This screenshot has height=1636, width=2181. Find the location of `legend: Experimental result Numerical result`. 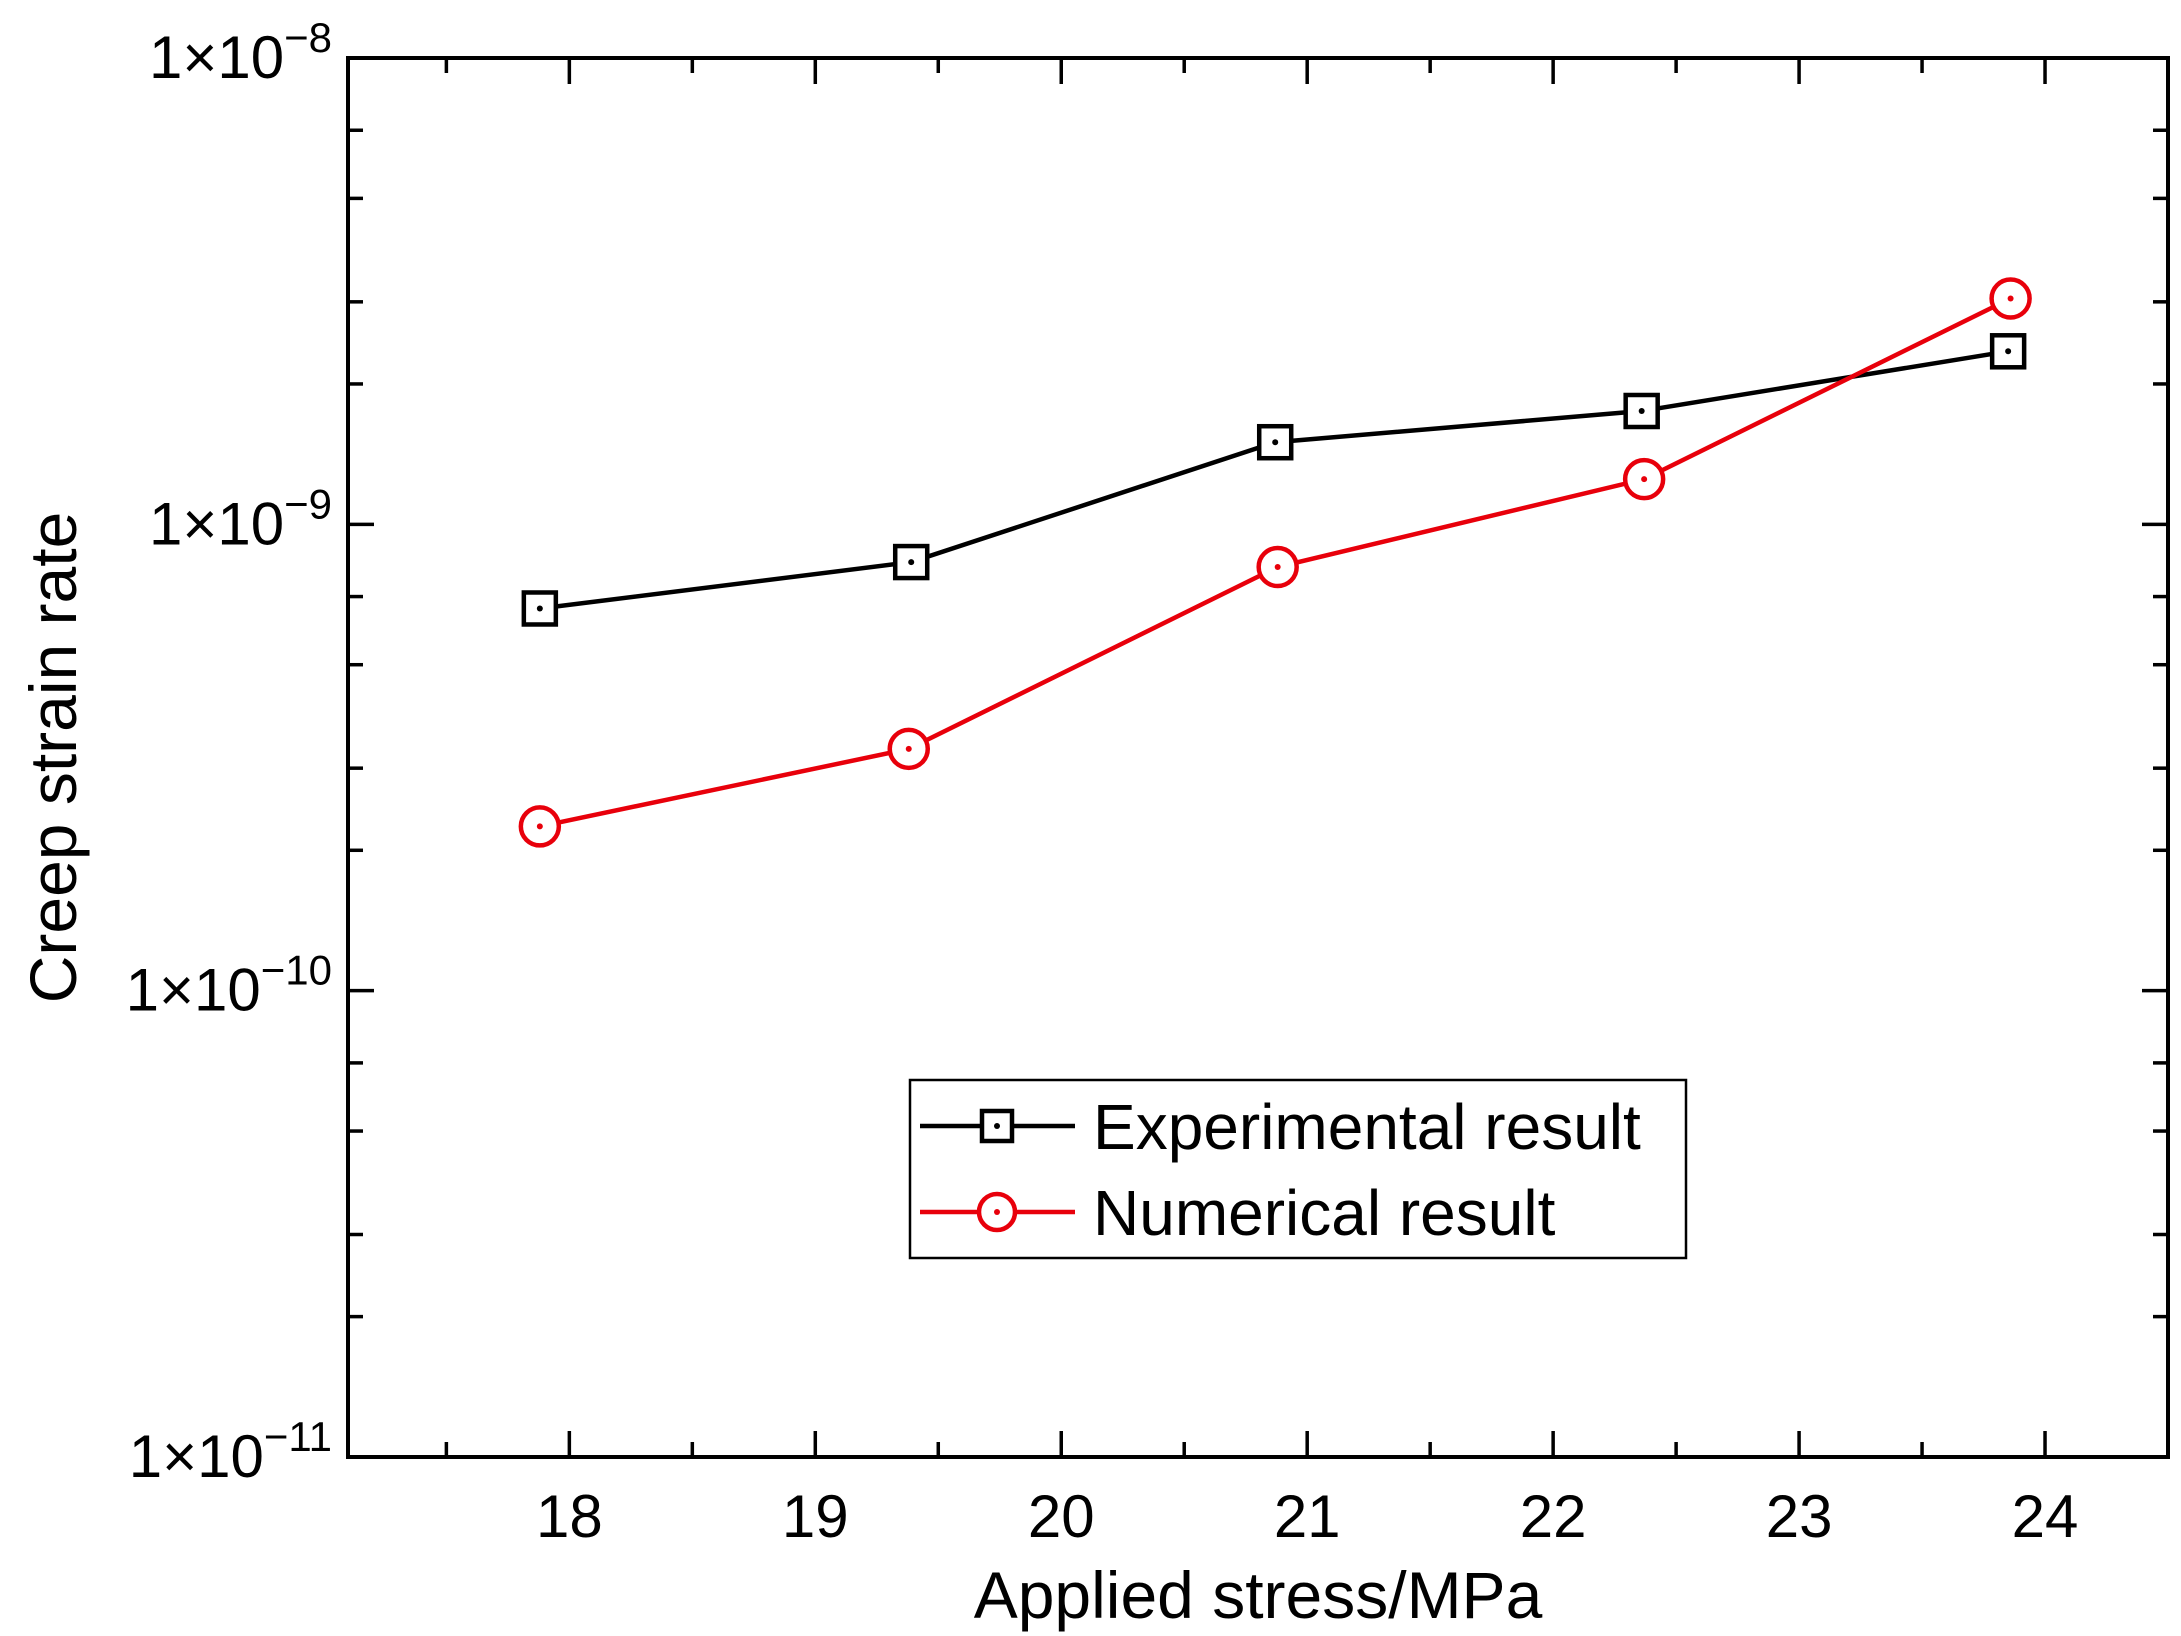

legend: Experimental result Numerical result is located at coordinates (1298, 1169).